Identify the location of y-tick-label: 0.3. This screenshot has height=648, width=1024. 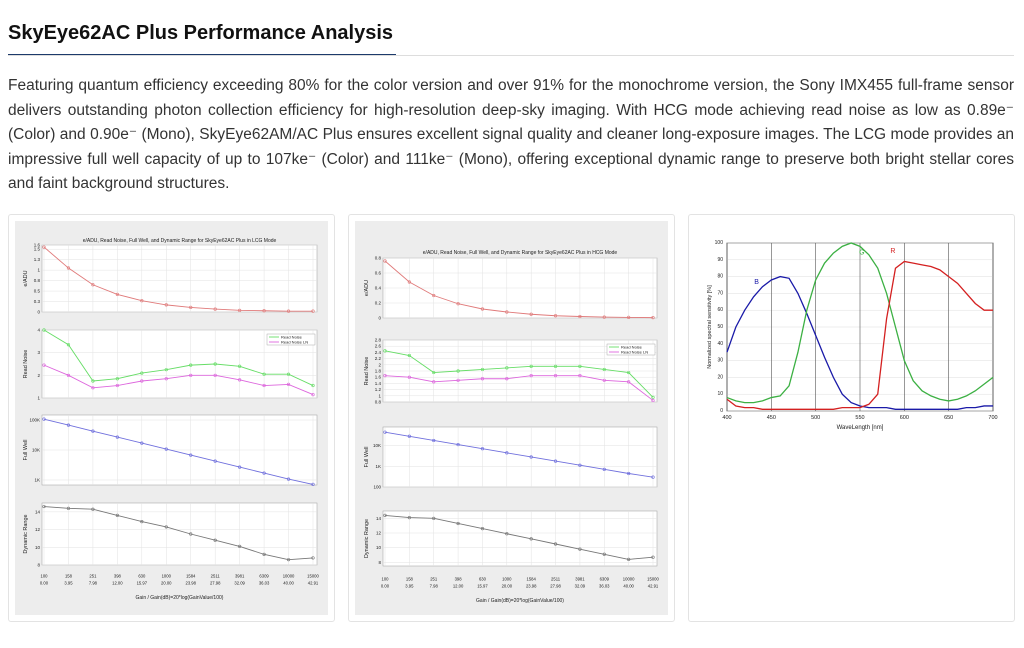
(37, 301).